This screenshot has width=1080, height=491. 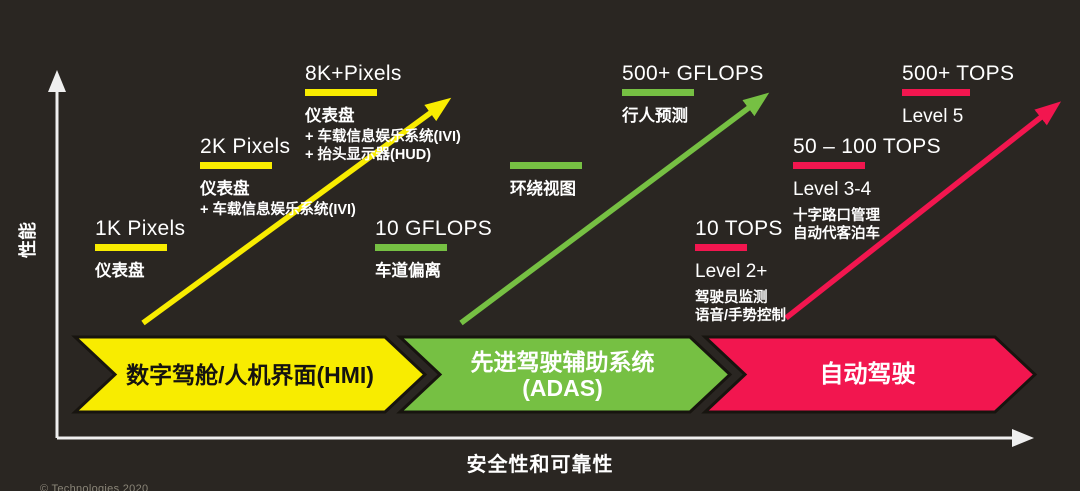 What do you see at coordinates (832, 189) in the screenshot?
I see `milestone-level: Level 3-4` at bounding box center [832, 189].